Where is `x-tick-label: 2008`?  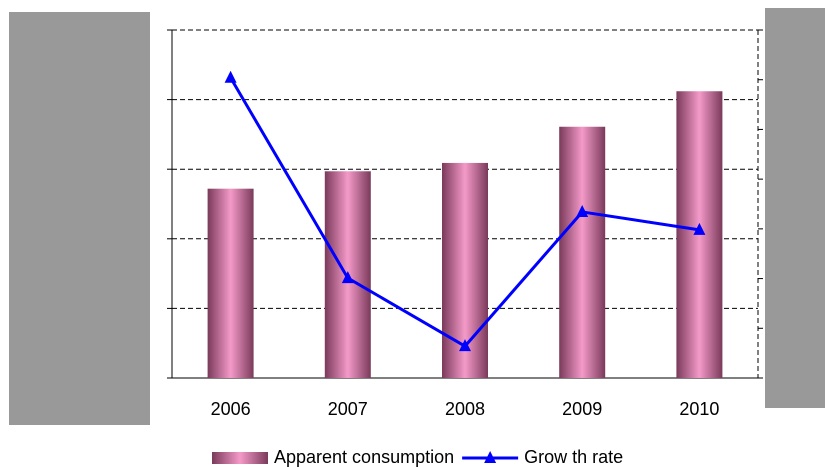 x-tick-label: 2008 is located at coordinates (465, 409).